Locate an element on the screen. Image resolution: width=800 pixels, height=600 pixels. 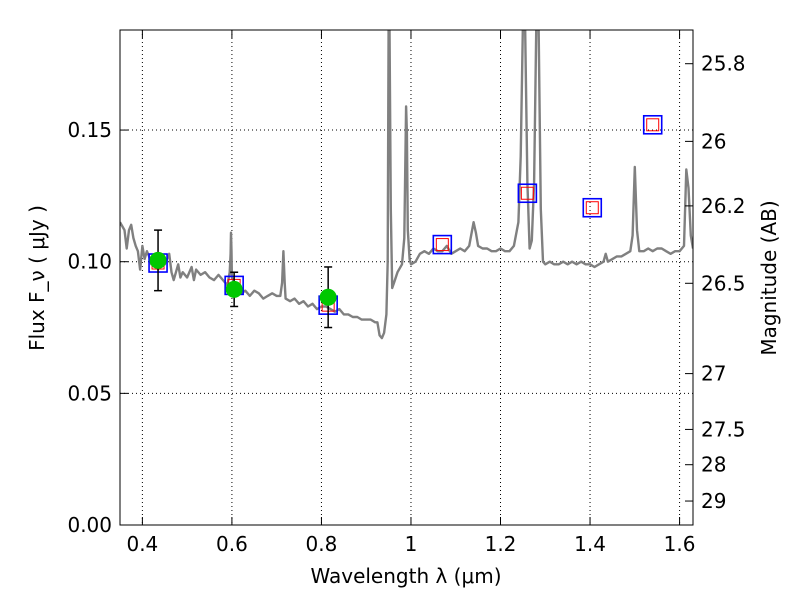
x-tick-label: 1.2 is located at coordinates (501, 544).